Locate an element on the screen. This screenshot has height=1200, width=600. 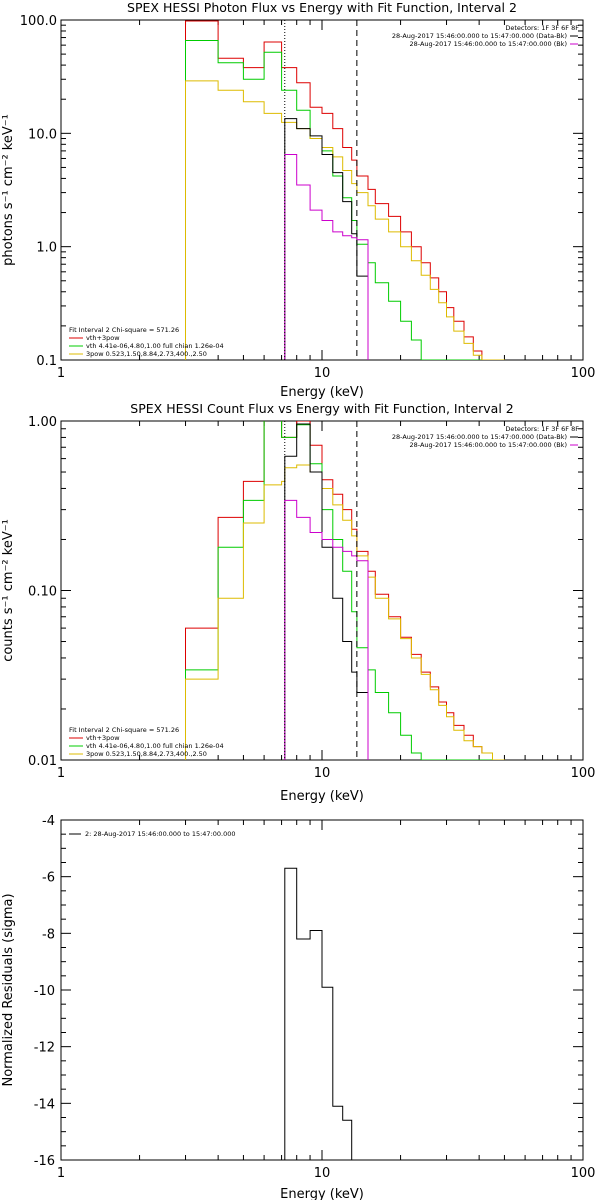
y-tick-label: 0.10 is located at coordinates (42, 592).